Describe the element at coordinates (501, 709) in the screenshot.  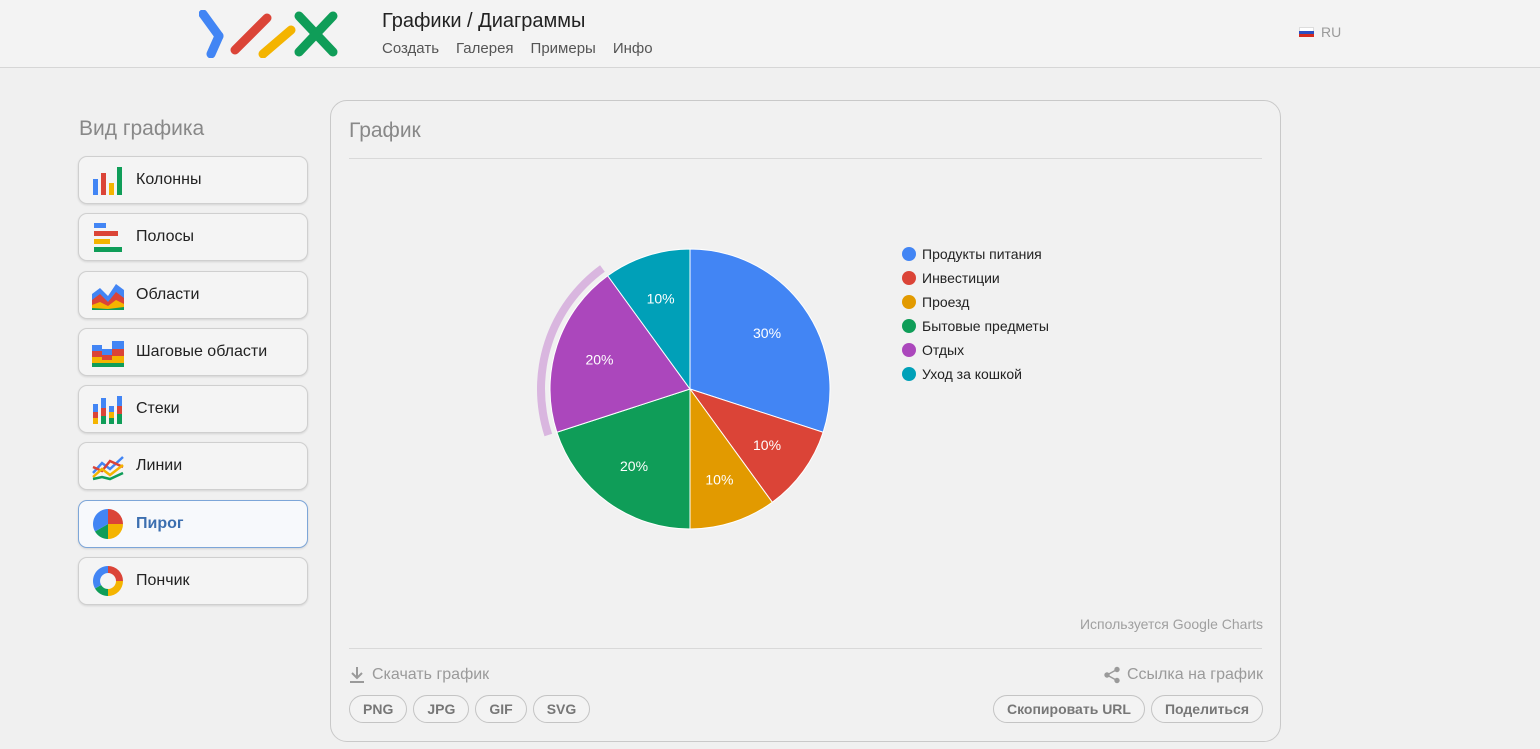
I see `gif-button: GIF` at that location.